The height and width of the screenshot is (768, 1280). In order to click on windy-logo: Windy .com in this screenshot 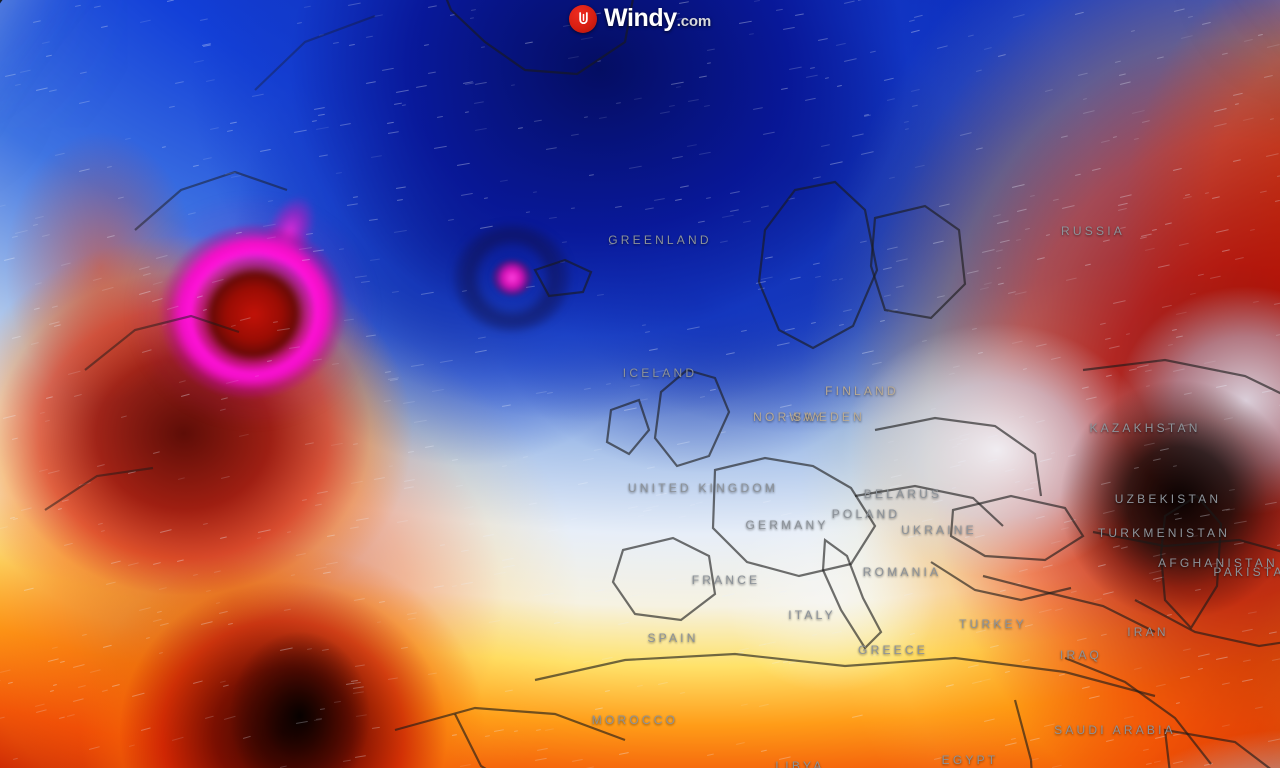, I will do `click(640, 18)`.